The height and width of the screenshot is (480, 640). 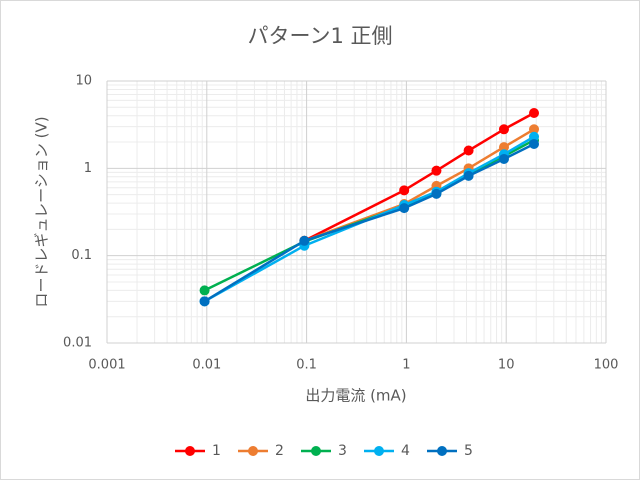 I want to click on x-tick-label: 100, so click(x=606, y=365).